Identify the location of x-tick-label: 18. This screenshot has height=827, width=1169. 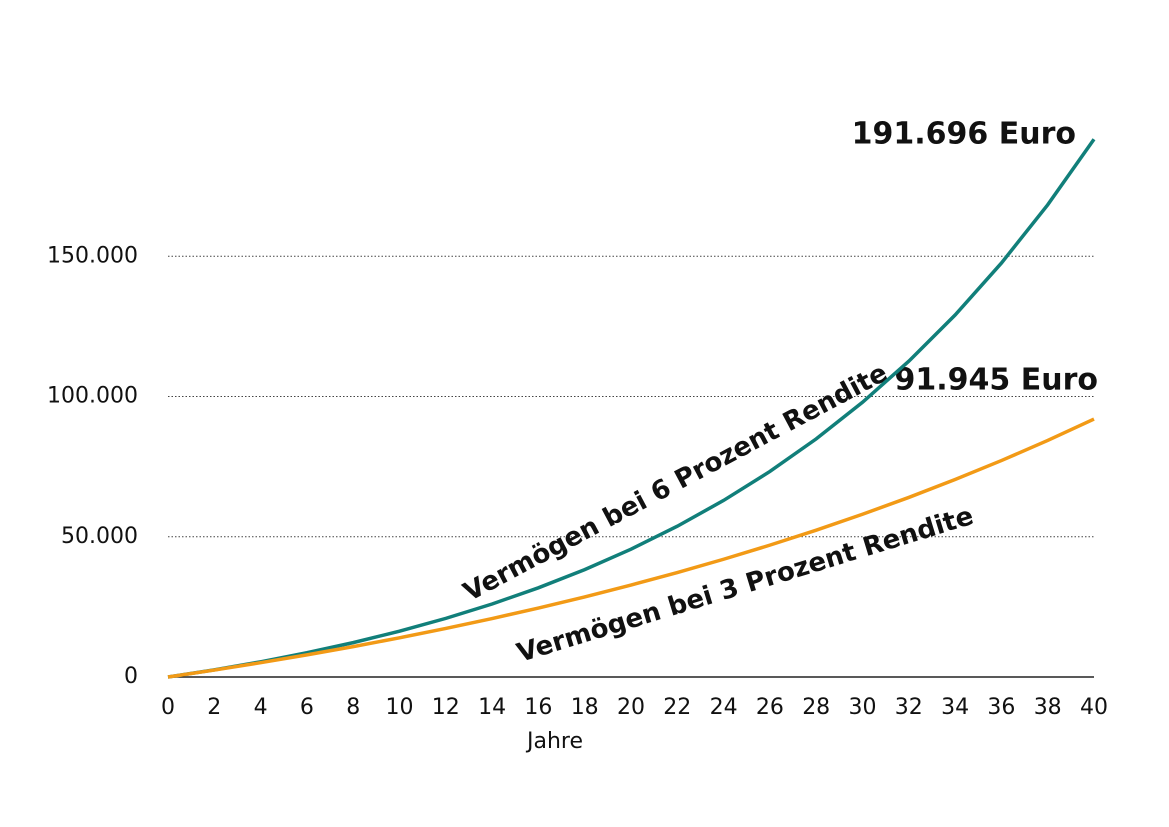
(585, 707).